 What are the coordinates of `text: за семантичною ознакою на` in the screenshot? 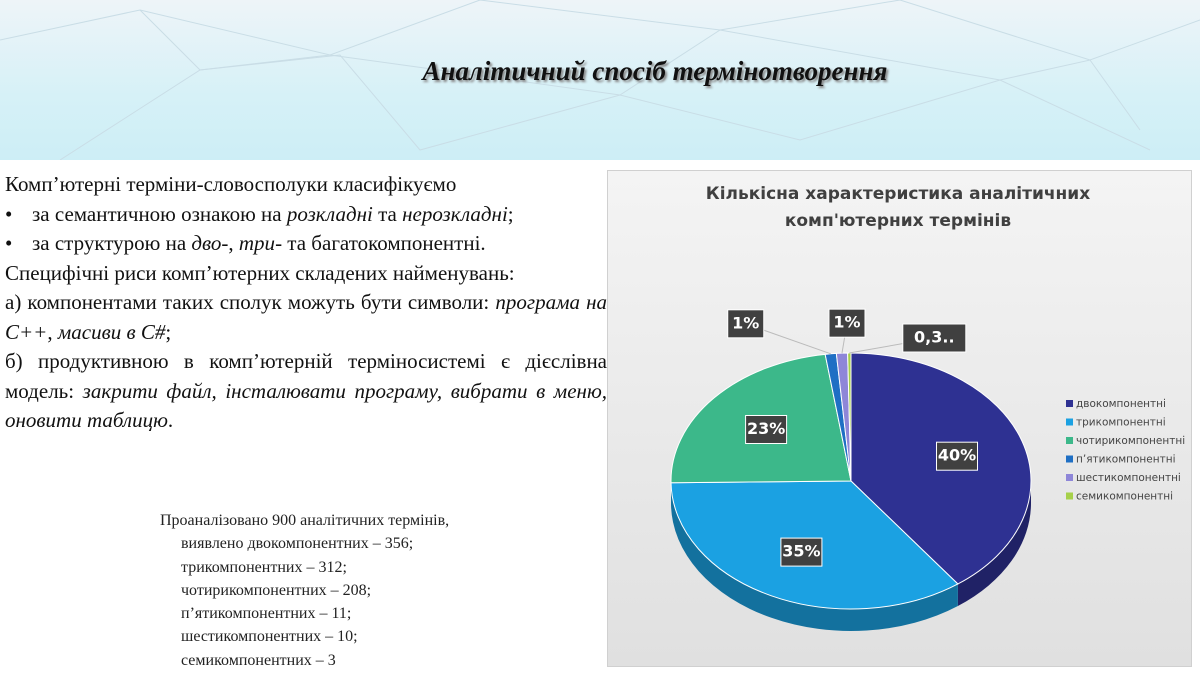 It's located at (159, 213).